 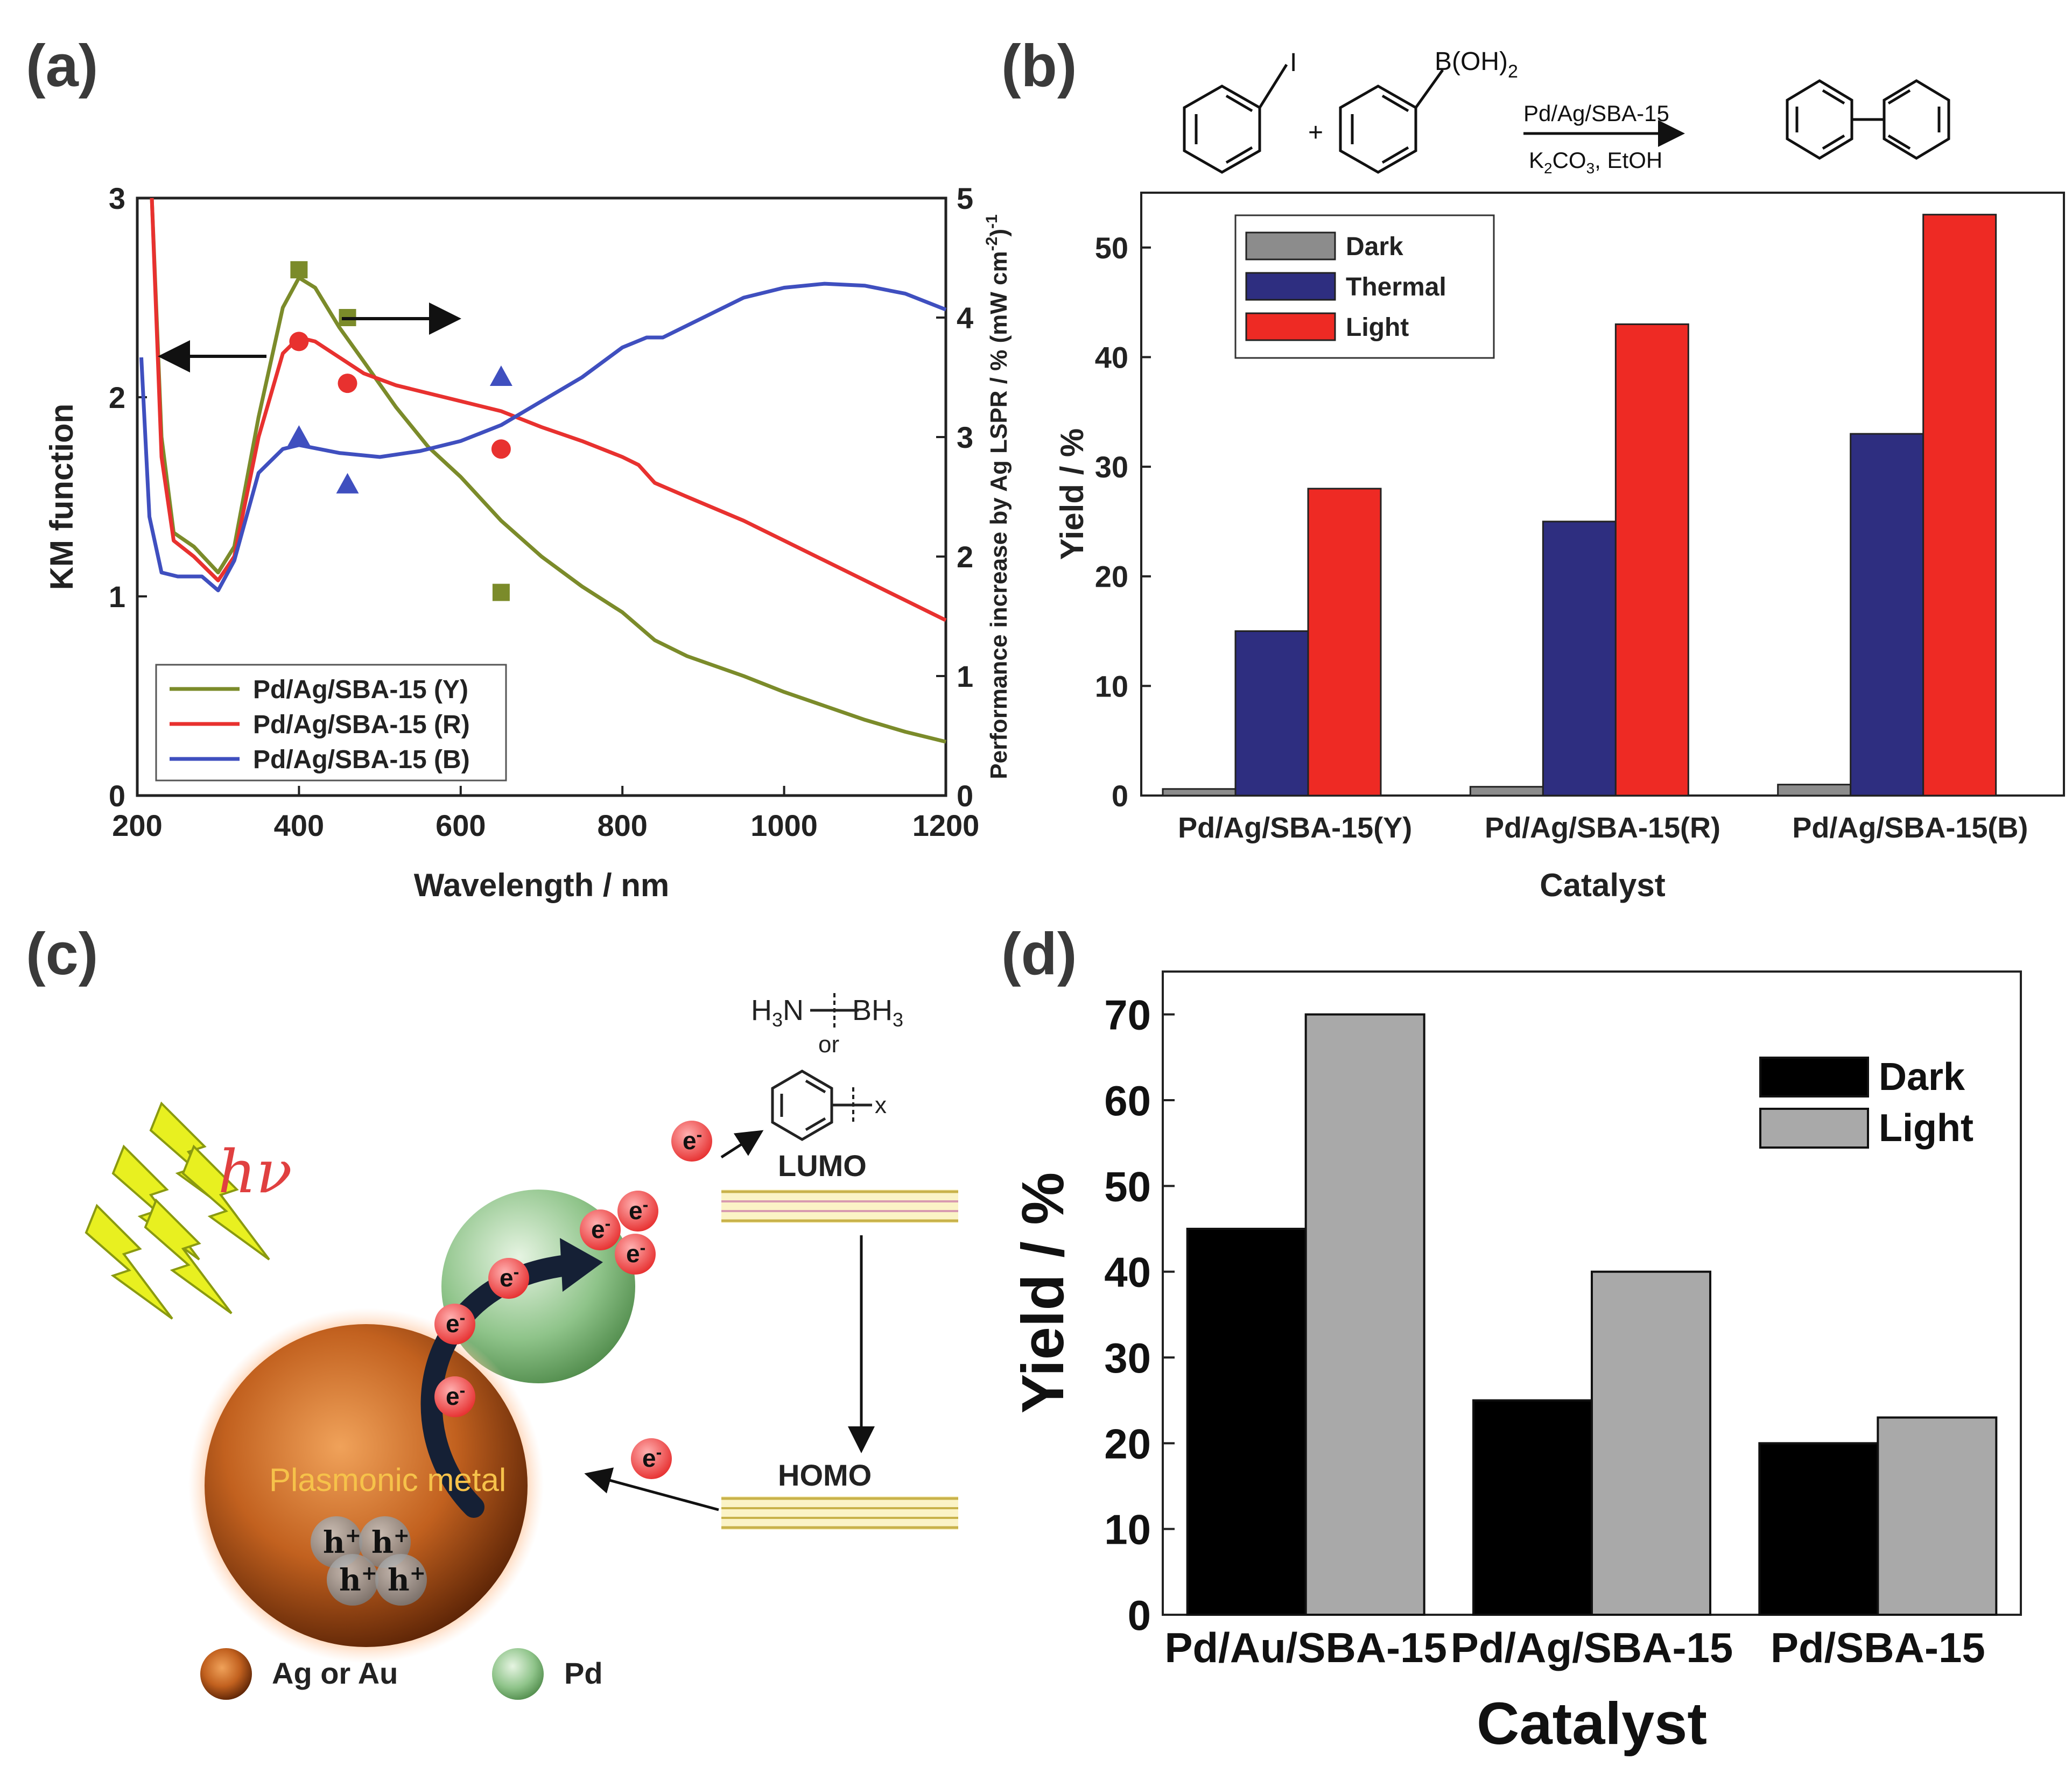 I want to click on panel-a-ylabel: KM function, so click(x=62, y=497).